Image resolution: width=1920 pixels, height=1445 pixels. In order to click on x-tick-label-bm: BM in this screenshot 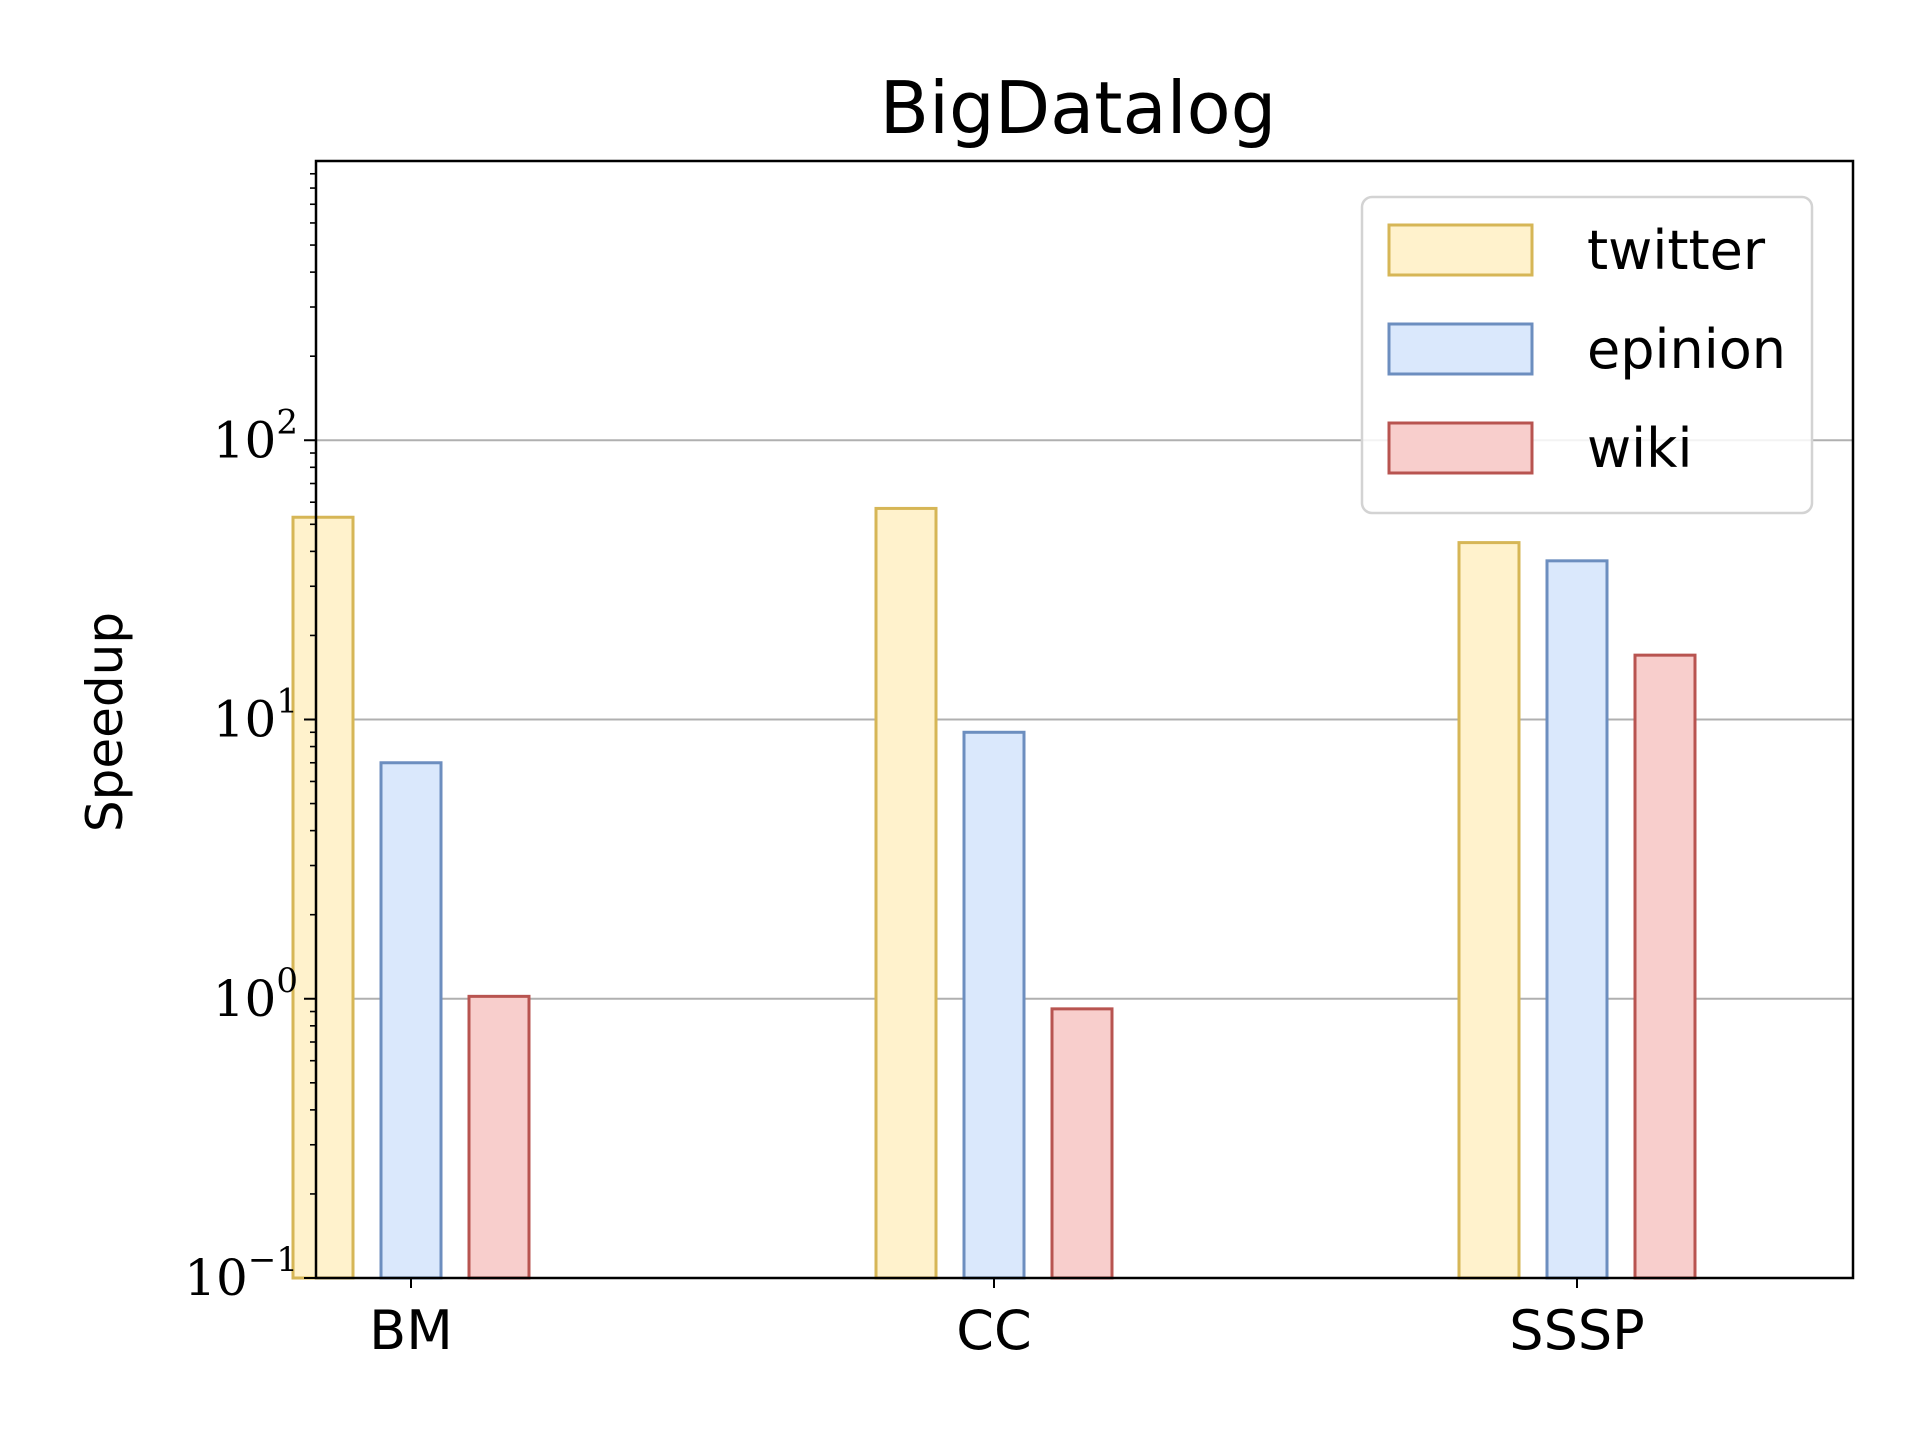, I will do `click(411, 1330)`.